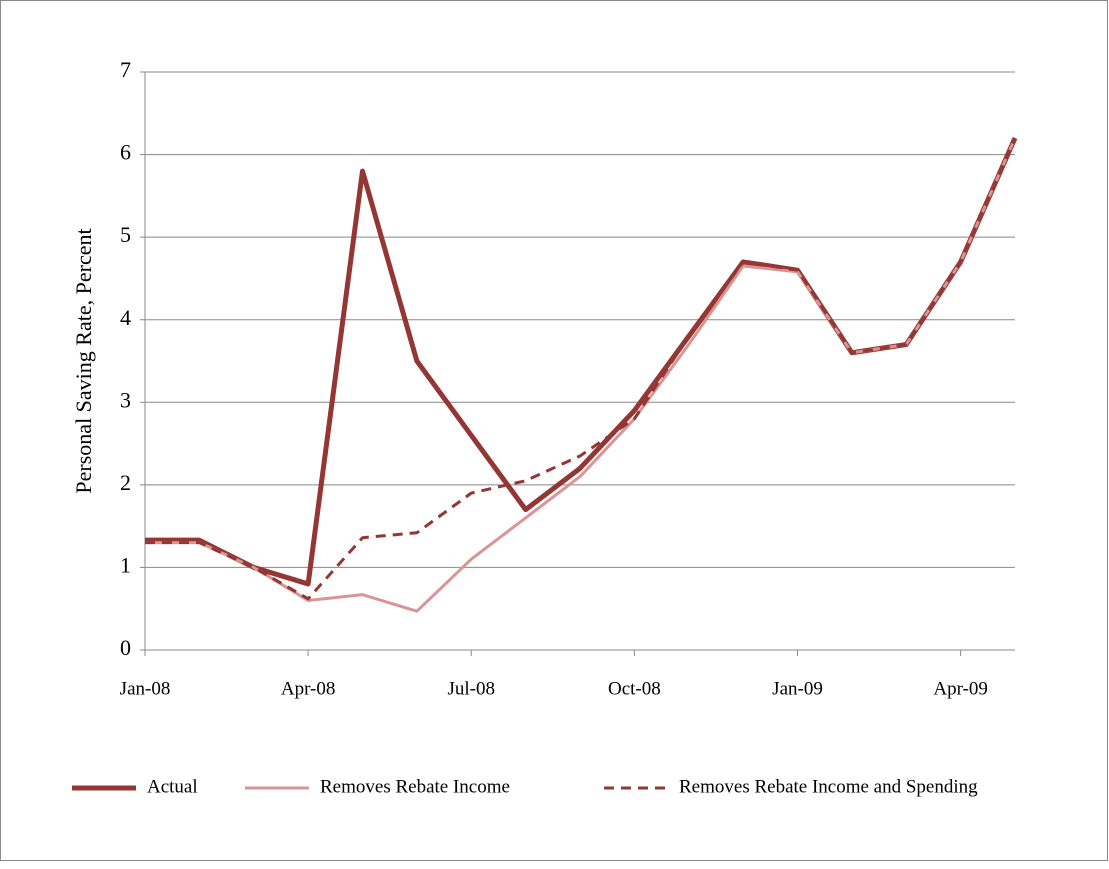  What do you see at coordinates (415, 786) in the screenshot?
I see `legend-label: Removes Rebate Income` at bounding box center [415, 786].